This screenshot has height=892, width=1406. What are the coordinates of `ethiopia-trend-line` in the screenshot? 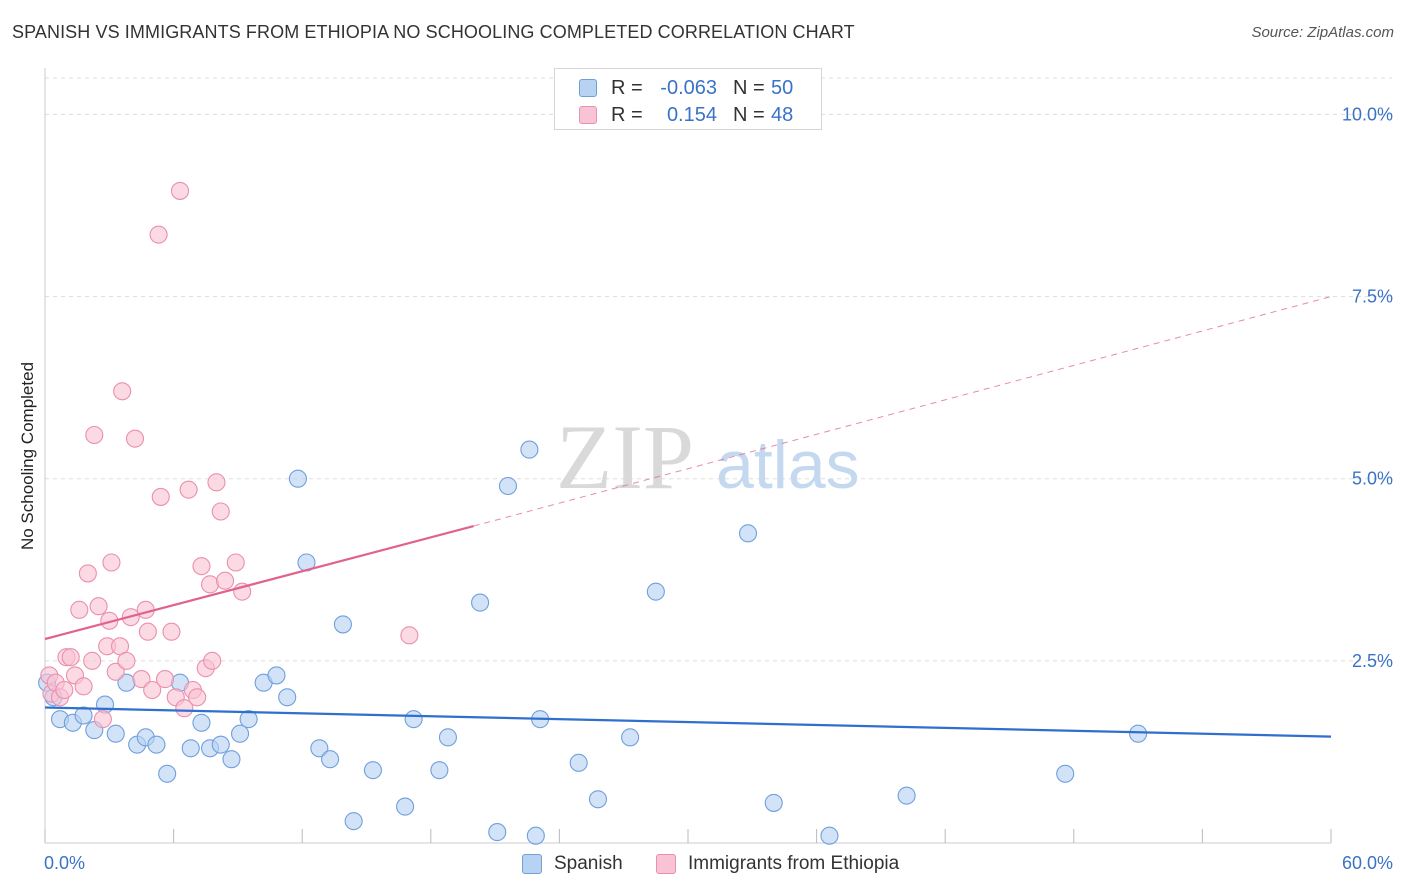 It's located at (259, 583).